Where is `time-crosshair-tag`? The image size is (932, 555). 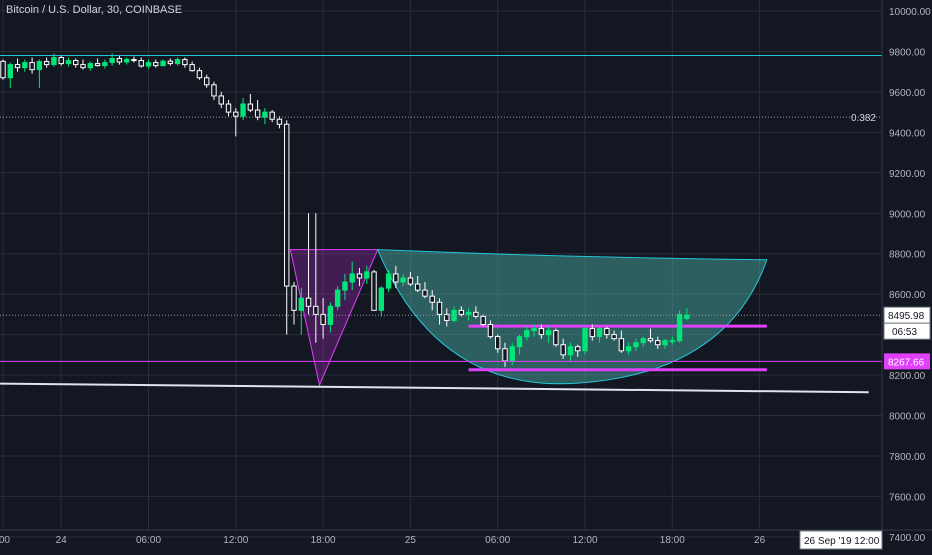
time-crosshair-tag is located at coordinates (841, 540).